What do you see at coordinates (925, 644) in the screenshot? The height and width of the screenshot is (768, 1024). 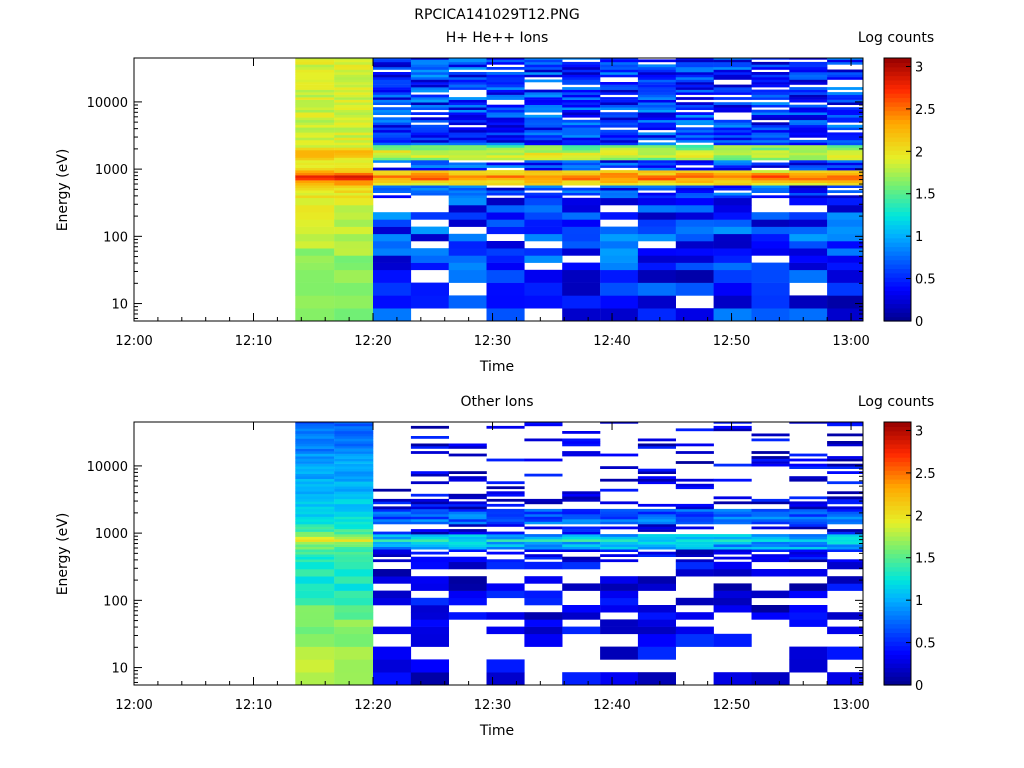 I see `colorbar-tick-label: 0.5` at bounding box center [925, 644].